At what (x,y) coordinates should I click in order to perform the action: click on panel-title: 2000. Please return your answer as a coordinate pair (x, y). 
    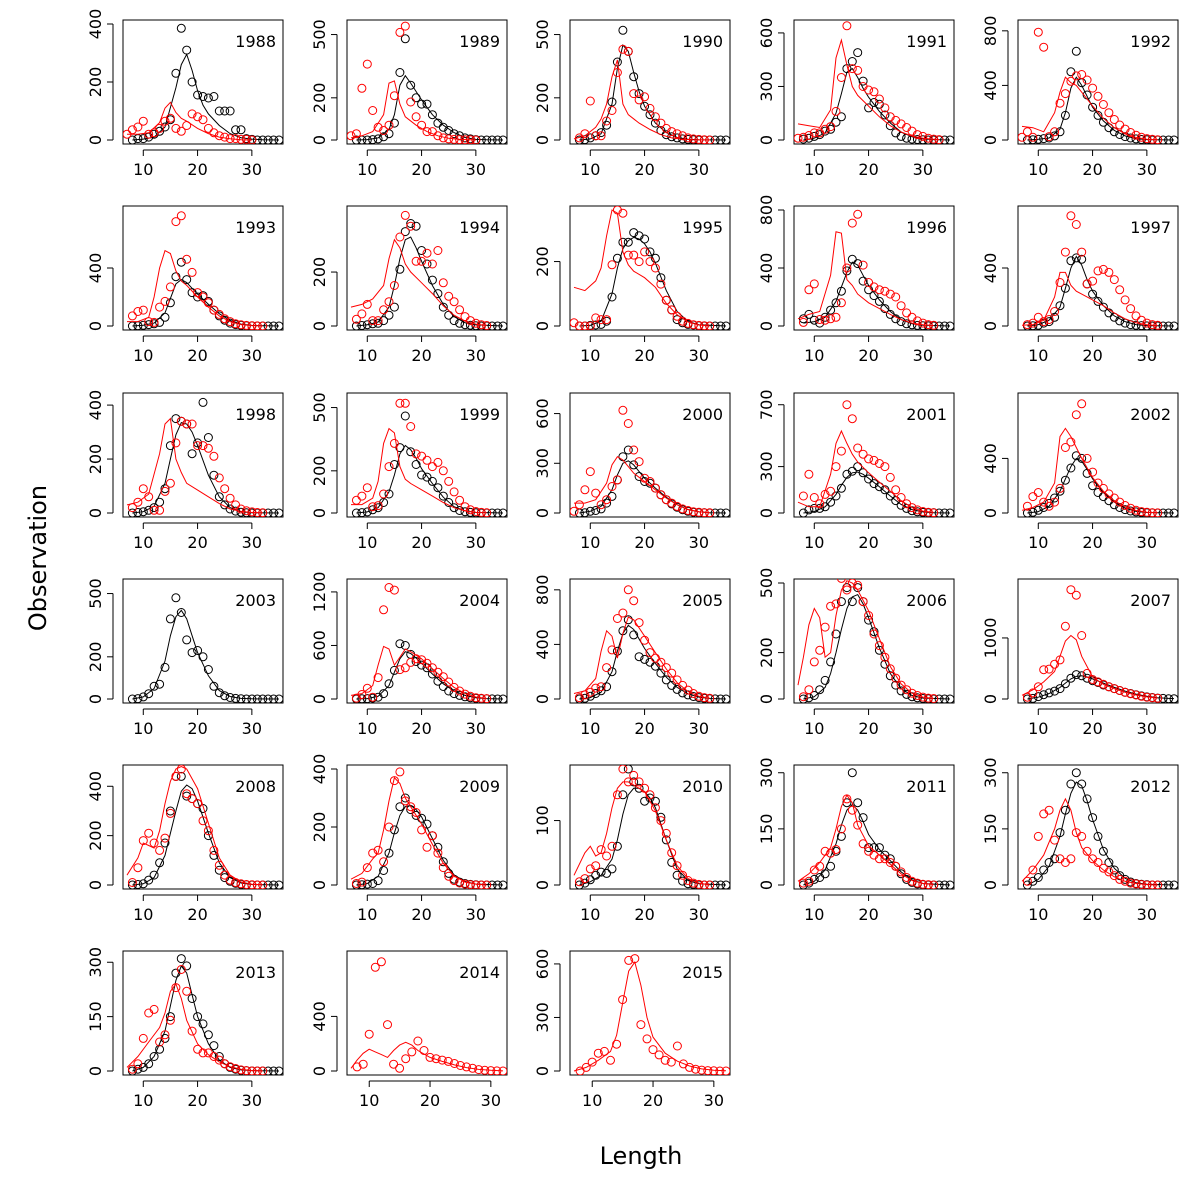
    Looking at the image, I should click on (702, 414).